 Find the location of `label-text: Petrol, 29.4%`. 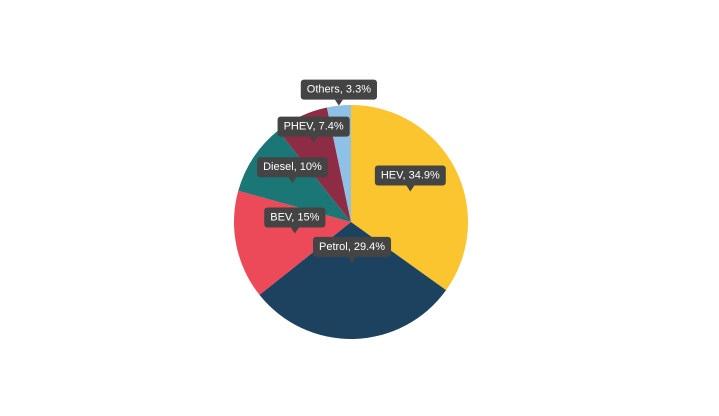

label-text: Petrol, 29.4% is located at coordinates (352, 247).